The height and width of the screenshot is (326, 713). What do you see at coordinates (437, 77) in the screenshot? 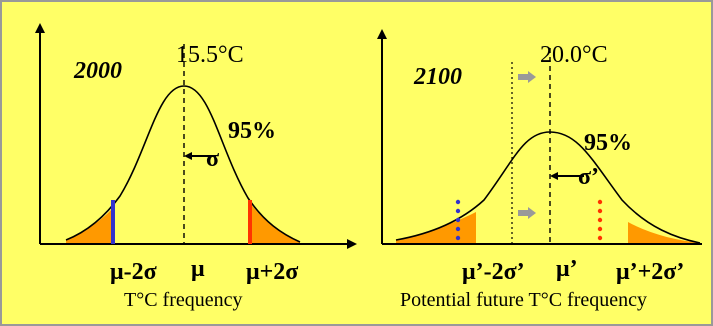
I see `right-year-label: 2100` at bounding box center [437, 77].